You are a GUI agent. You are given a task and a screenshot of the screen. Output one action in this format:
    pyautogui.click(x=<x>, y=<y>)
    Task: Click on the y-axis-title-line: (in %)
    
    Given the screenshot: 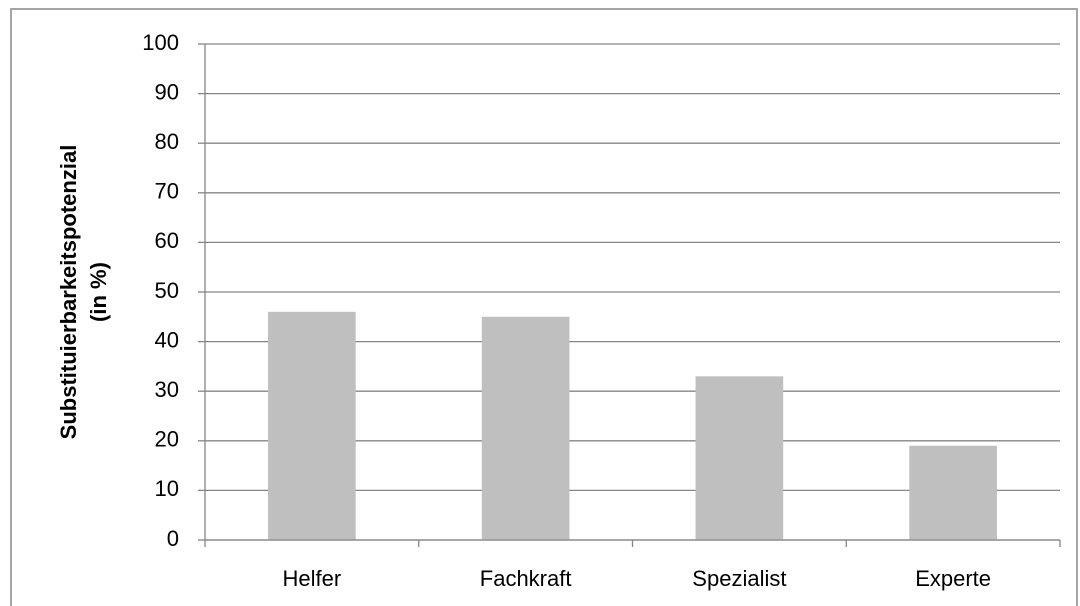 What is the action you would take?
    pyautogui.click(x=98, y=292)
    